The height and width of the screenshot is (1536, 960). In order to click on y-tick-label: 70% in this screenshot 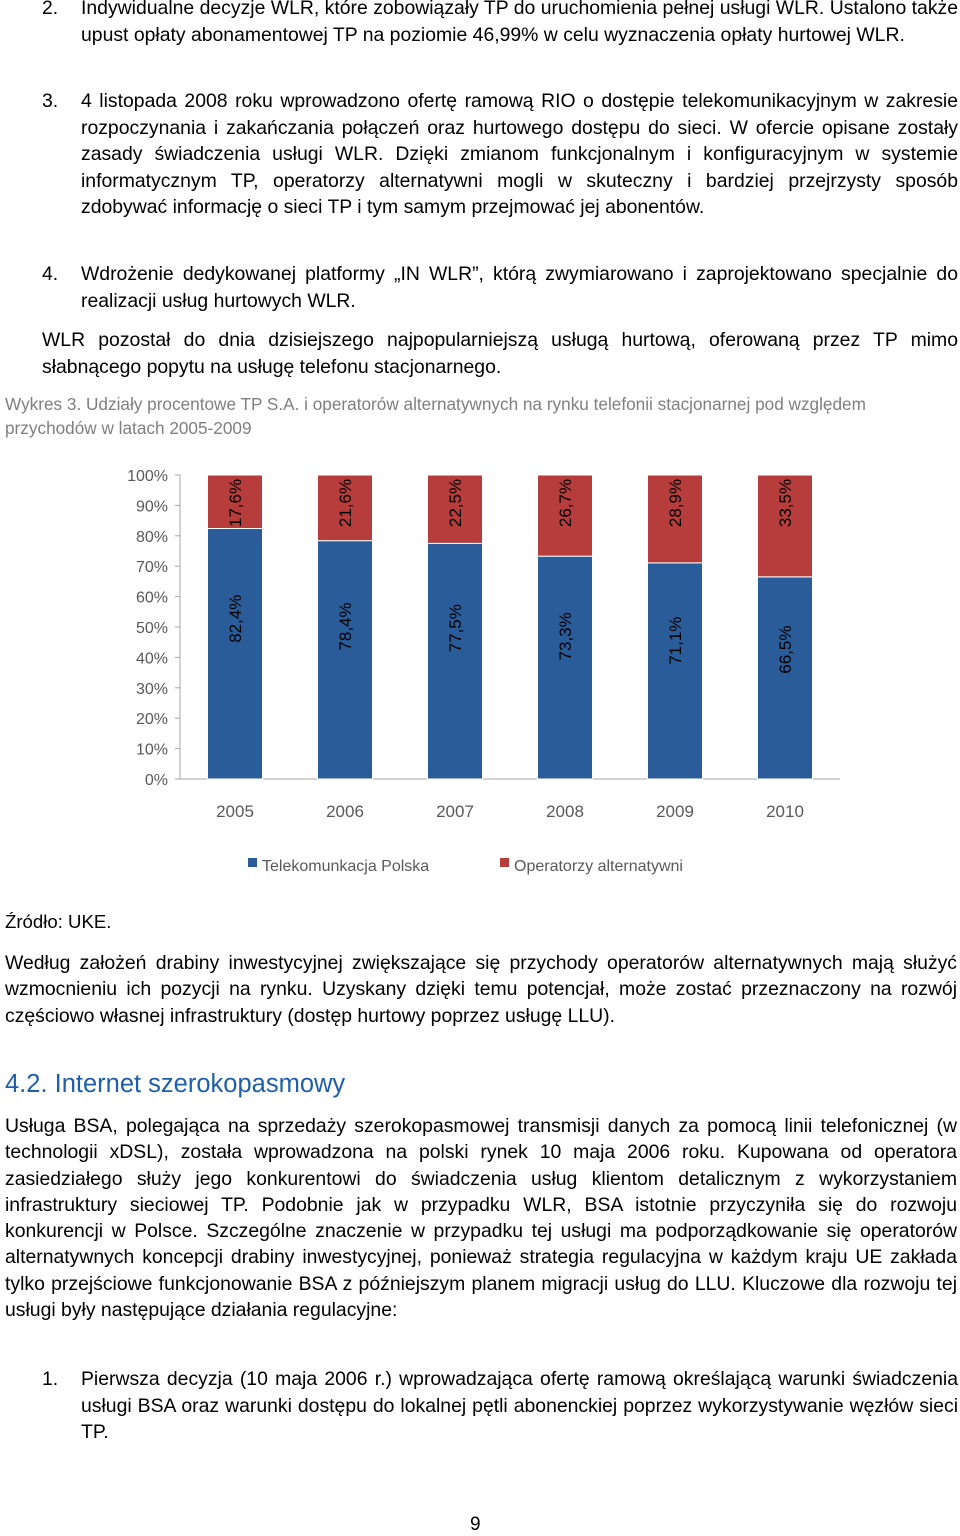, I will do `click(152, 567)`.